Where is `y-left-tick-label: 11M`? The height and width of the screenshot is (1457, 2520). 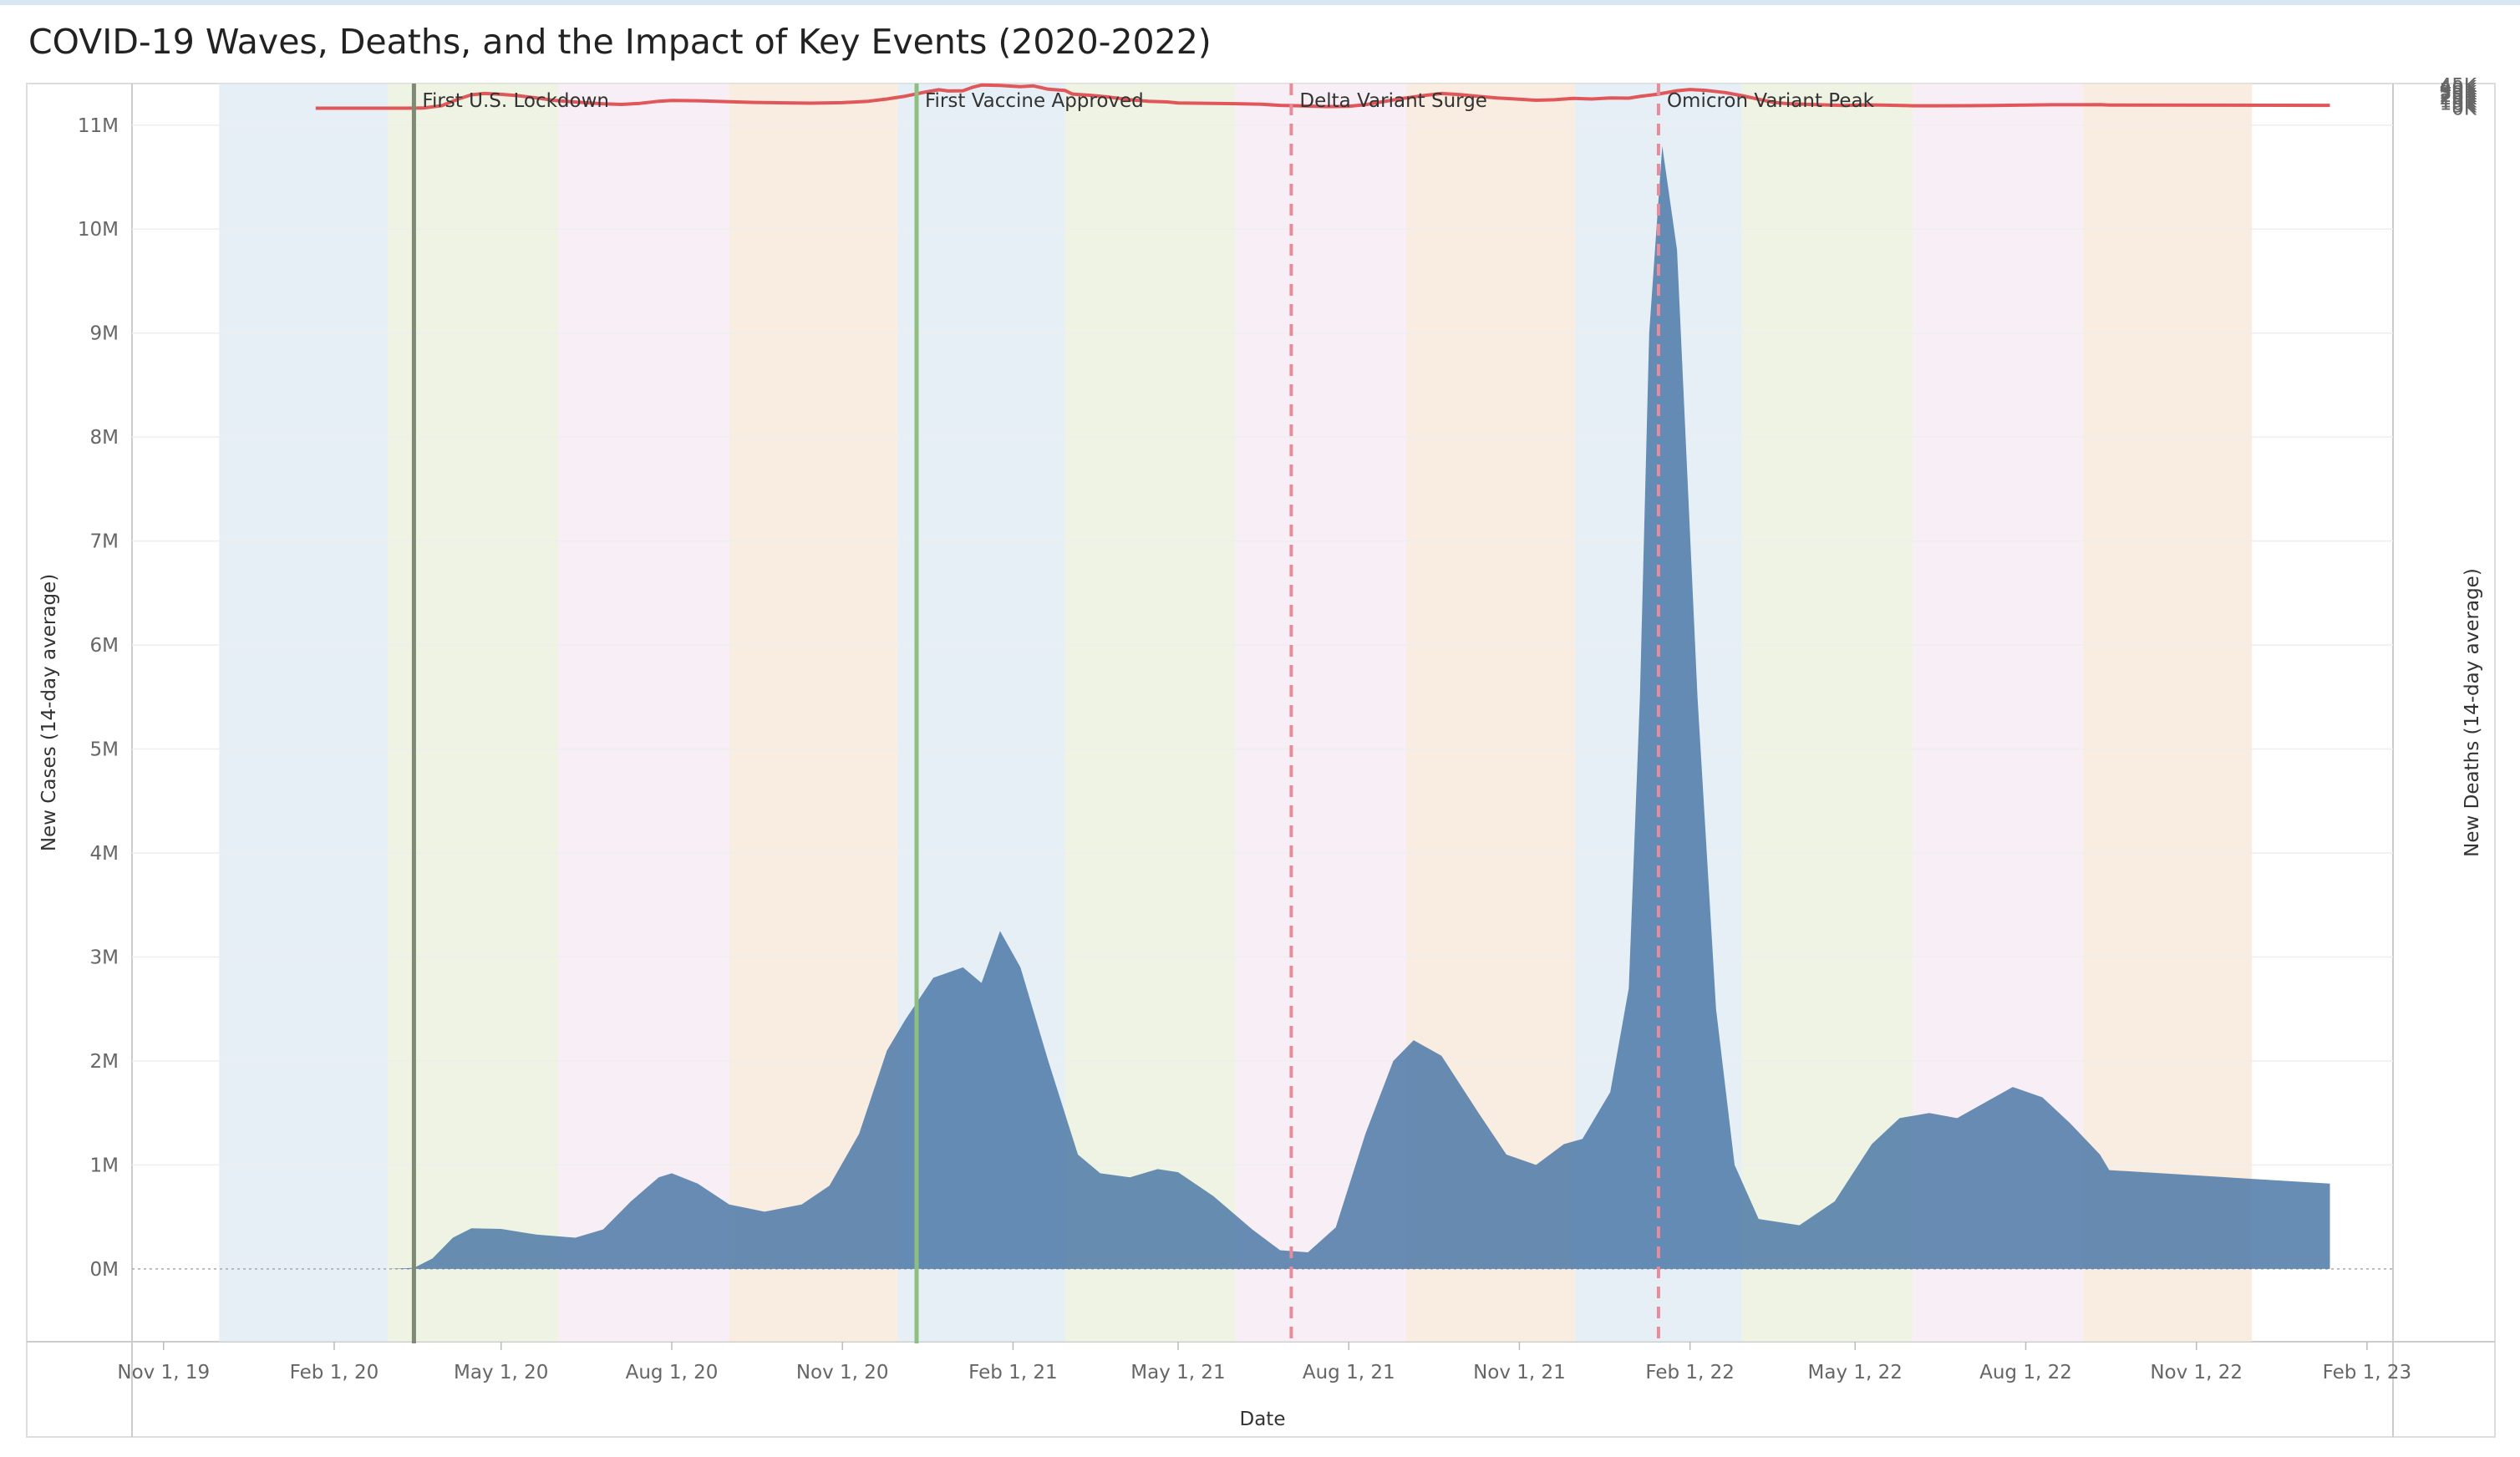 y-left-tick-label: 11M is located at coordinates (98, 126).